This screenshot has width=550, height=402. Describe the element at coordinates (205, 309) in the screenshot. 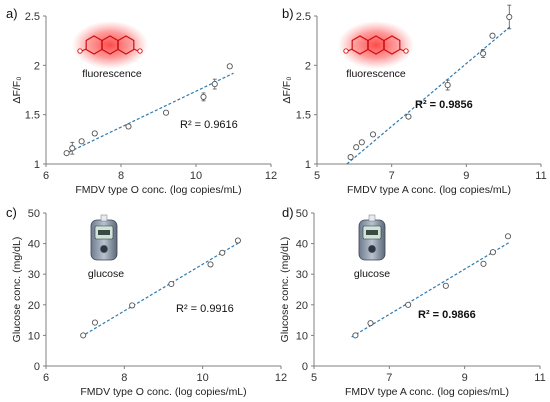

I see `r-squared-label: R² = 0.9916` at that location.